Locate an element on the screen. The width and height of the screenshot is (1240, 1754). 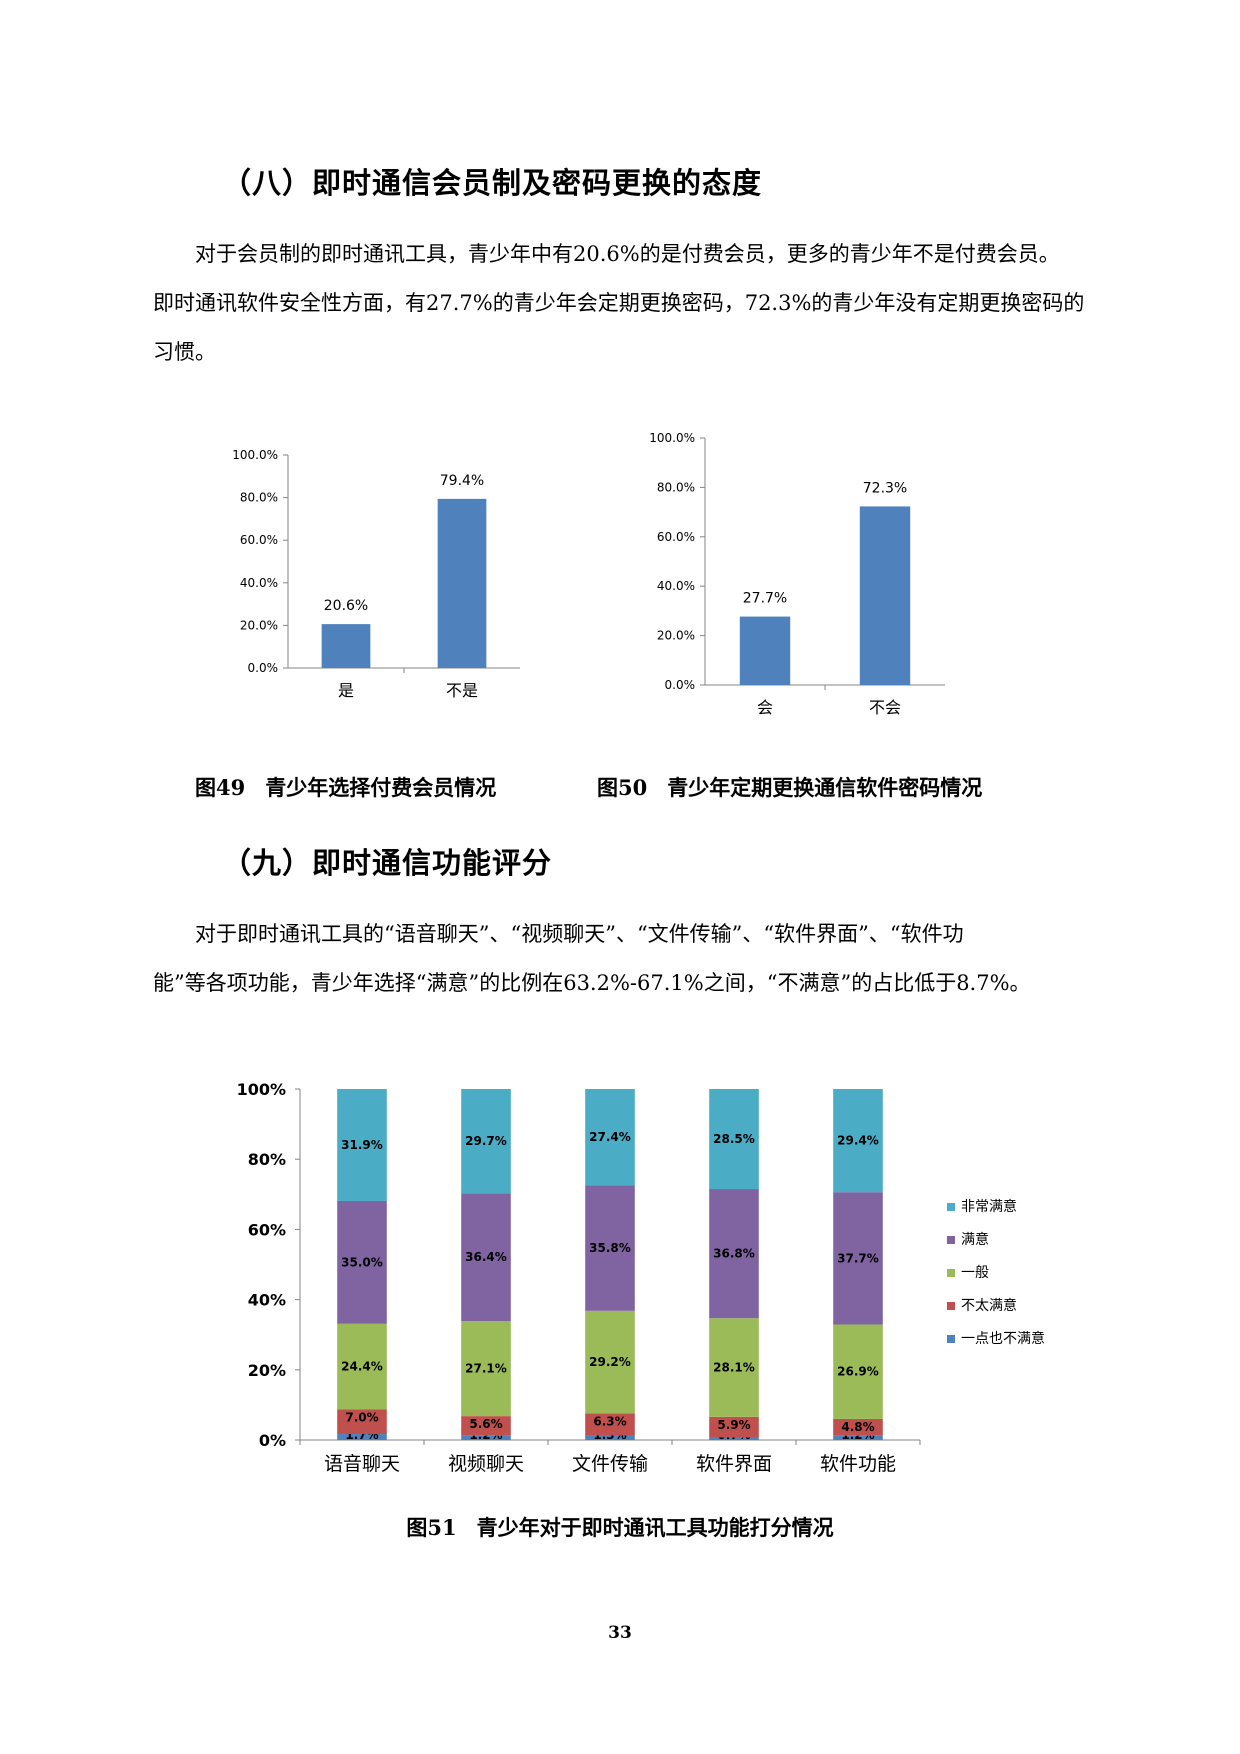
figure-title: 青少年选择付费会员情况 is located at coordinates (381, 787).